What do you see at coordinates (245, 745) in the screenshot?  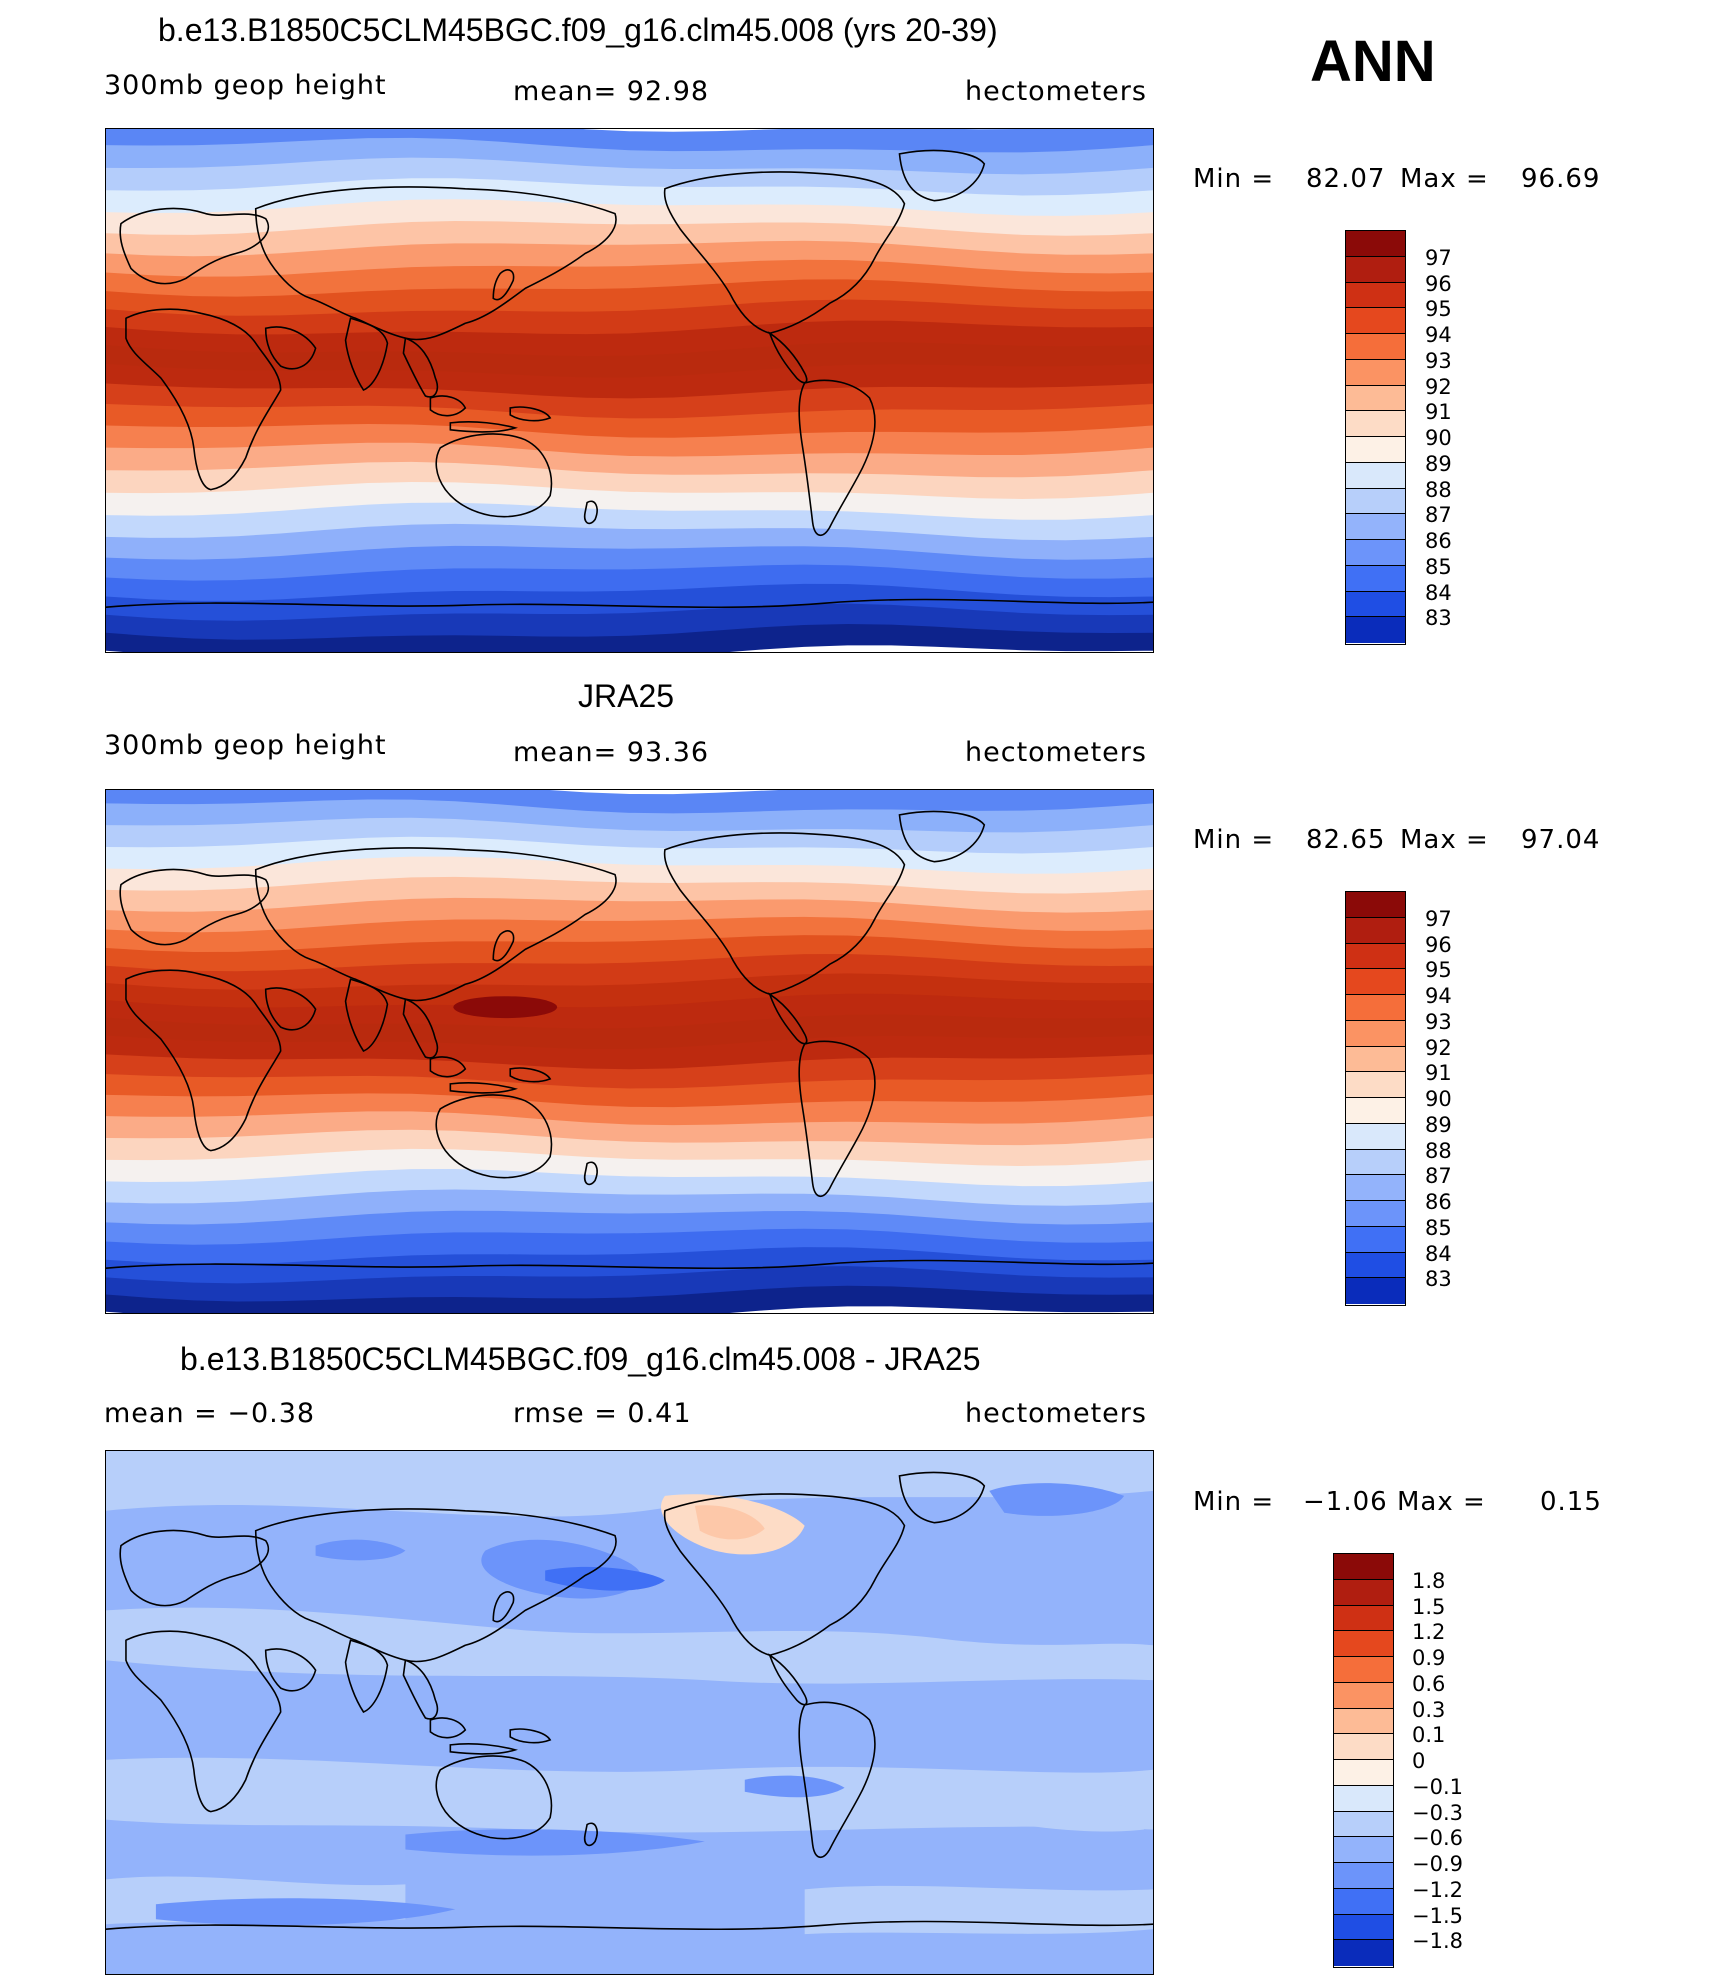 I see `panel2-variable-label: 300mb geop height` at bounding box center [245, 745].